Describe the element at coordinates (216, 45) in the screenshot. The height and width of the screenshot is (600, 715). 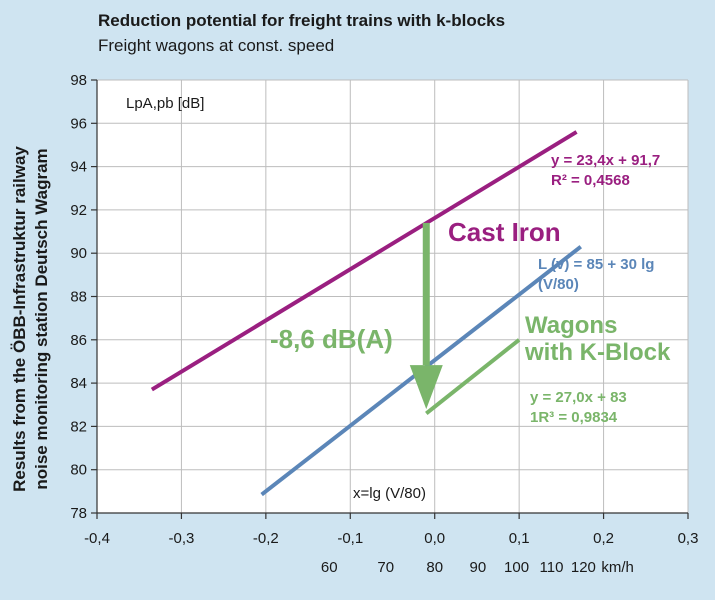
I see `chart-subtitle: Freight wagons at const. speed` at that location.